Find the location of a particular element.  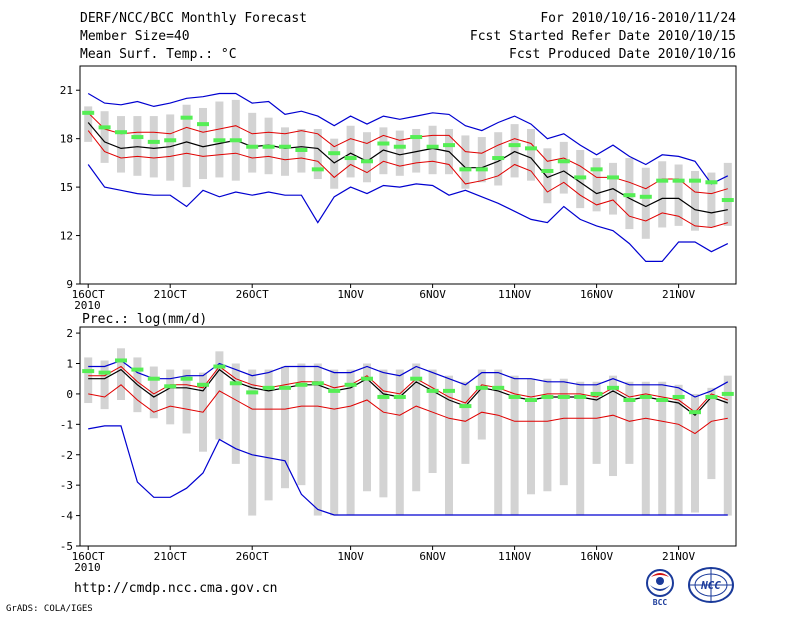

precipitation-y-tick-label: -4 is located at coordinates (67, 516).